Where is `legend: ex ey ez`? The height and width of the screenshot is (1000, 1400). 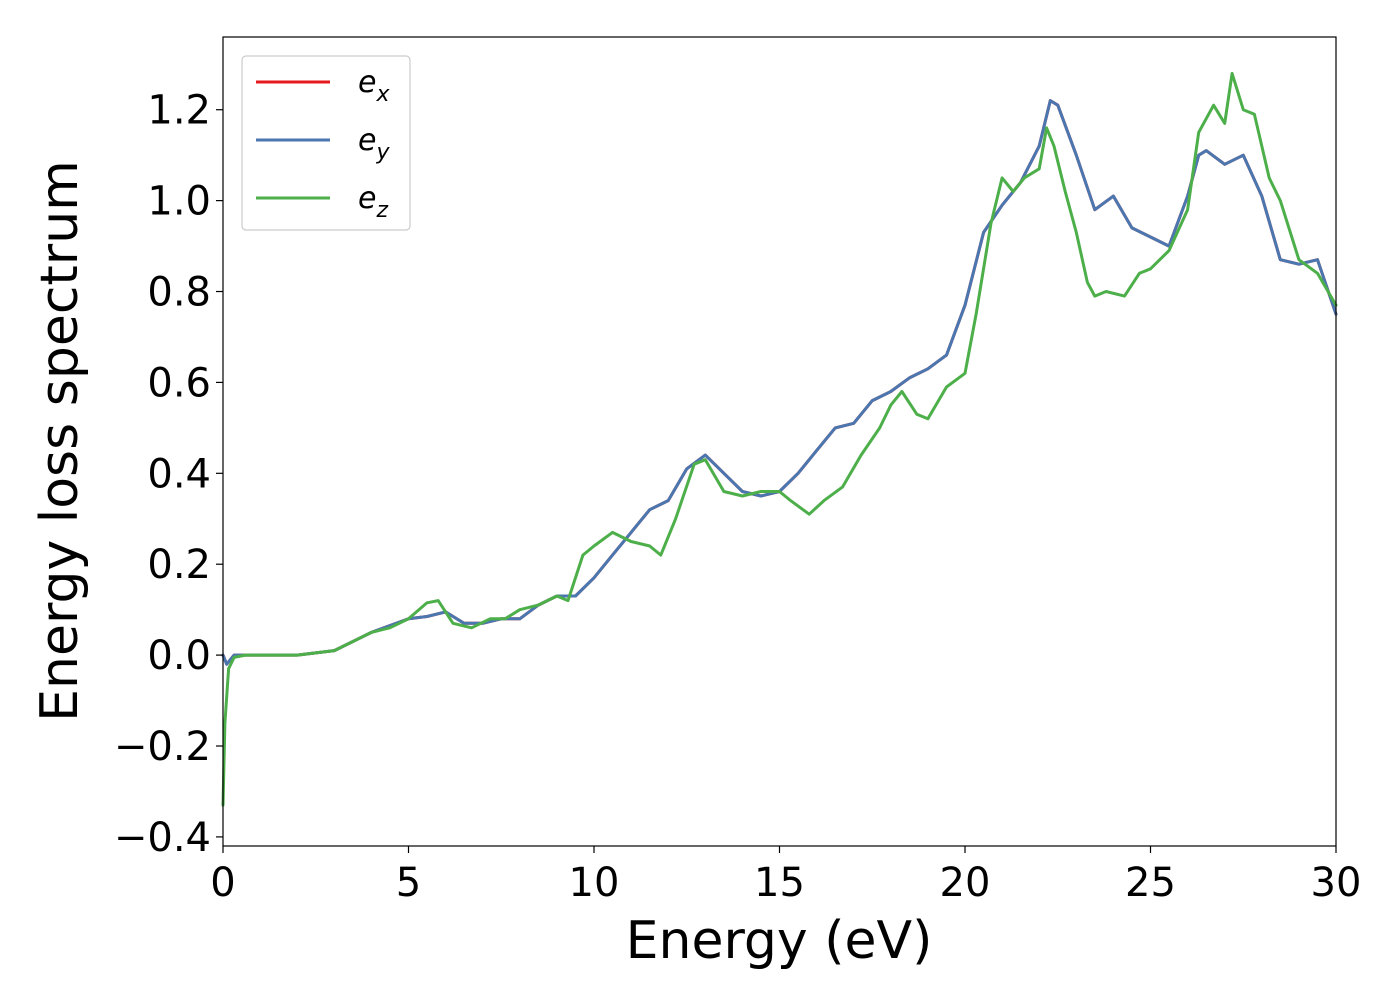 legend: ex ey ez is located at coordinates (326, 143).